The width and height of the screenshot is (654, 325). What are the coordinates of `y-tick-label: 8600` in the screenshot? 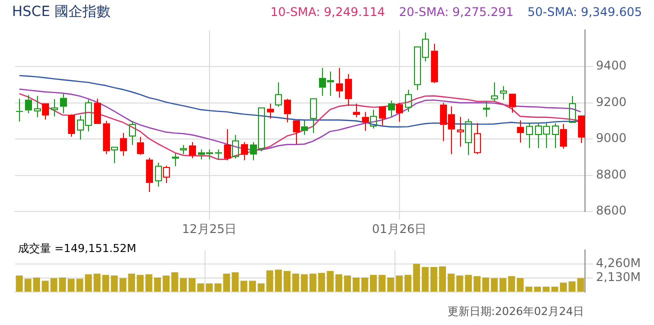 It's located at (611, 211).